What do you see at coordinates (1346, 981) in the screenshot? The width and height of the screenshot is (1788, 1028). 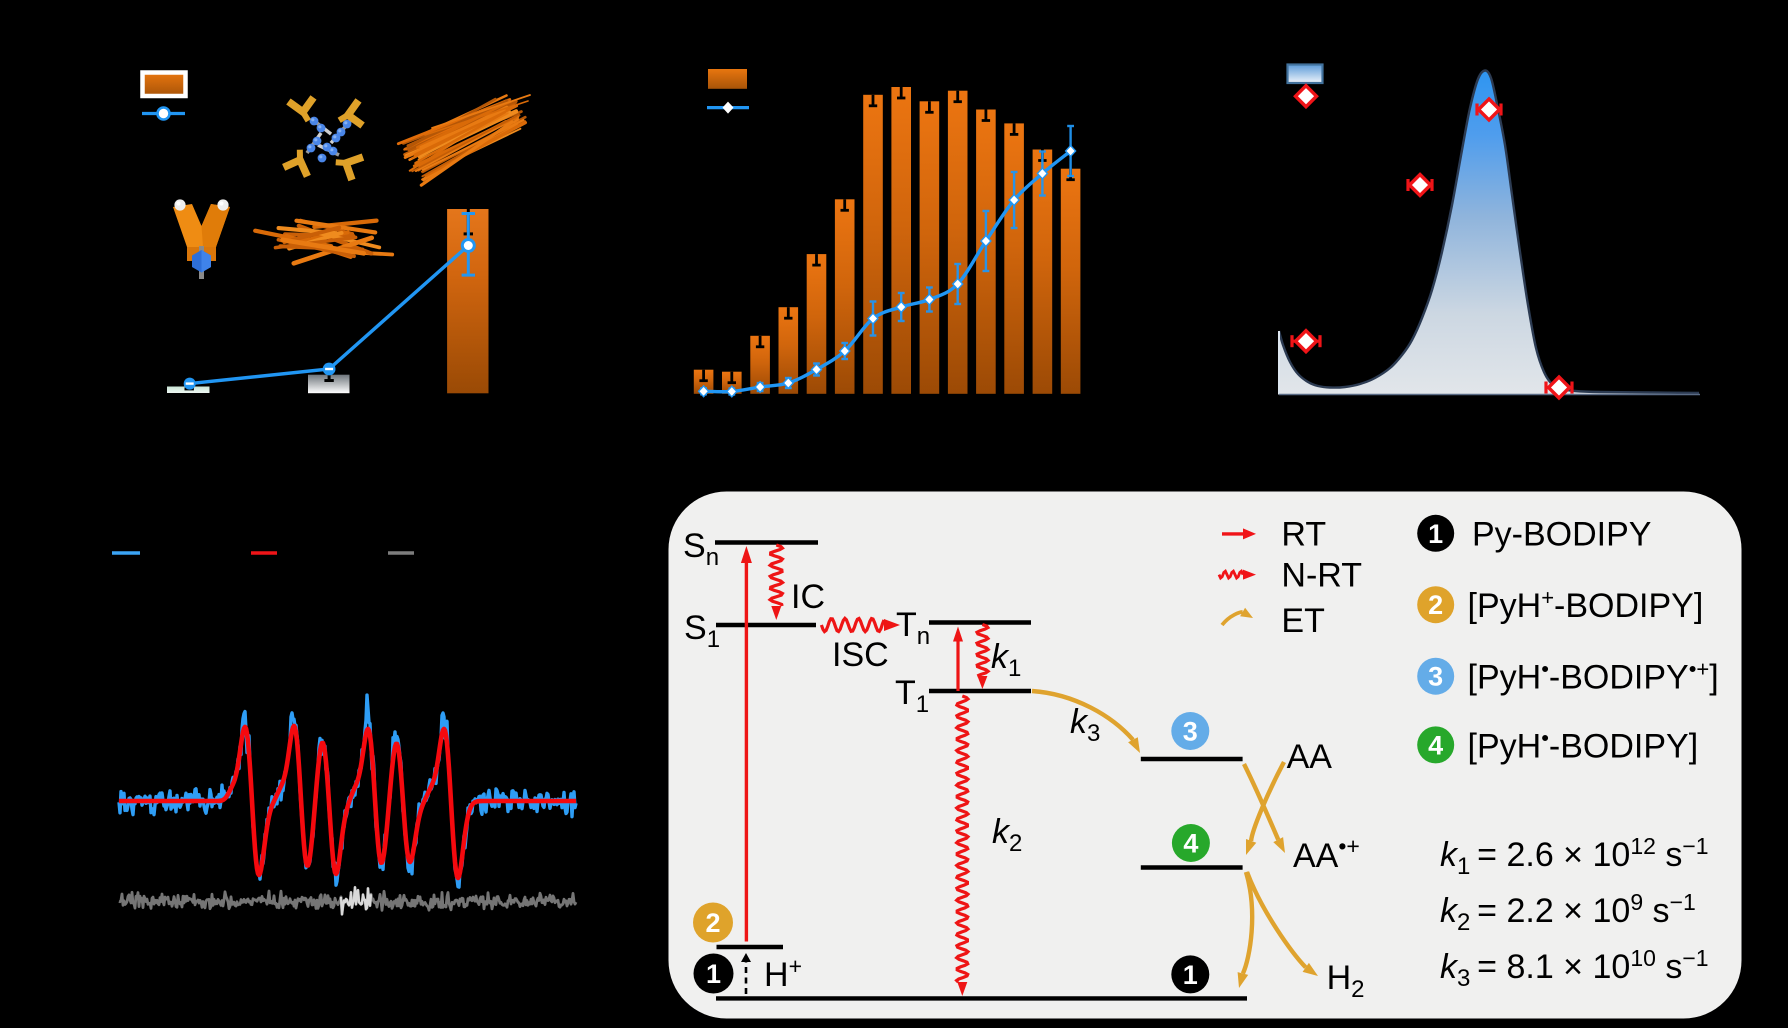 I see `svg-text: H2` at bounding box center [1346, 981].